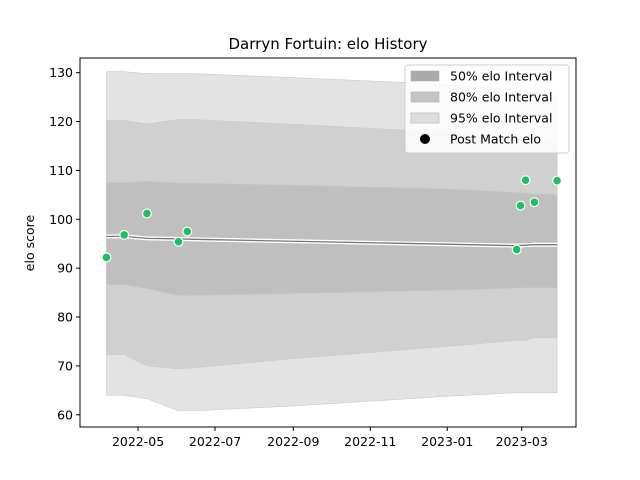  What do you see at coordinates (522, 441) in the screenshot?
I see `x-tick-label: 2023-03` at bounding box center [522, 441].